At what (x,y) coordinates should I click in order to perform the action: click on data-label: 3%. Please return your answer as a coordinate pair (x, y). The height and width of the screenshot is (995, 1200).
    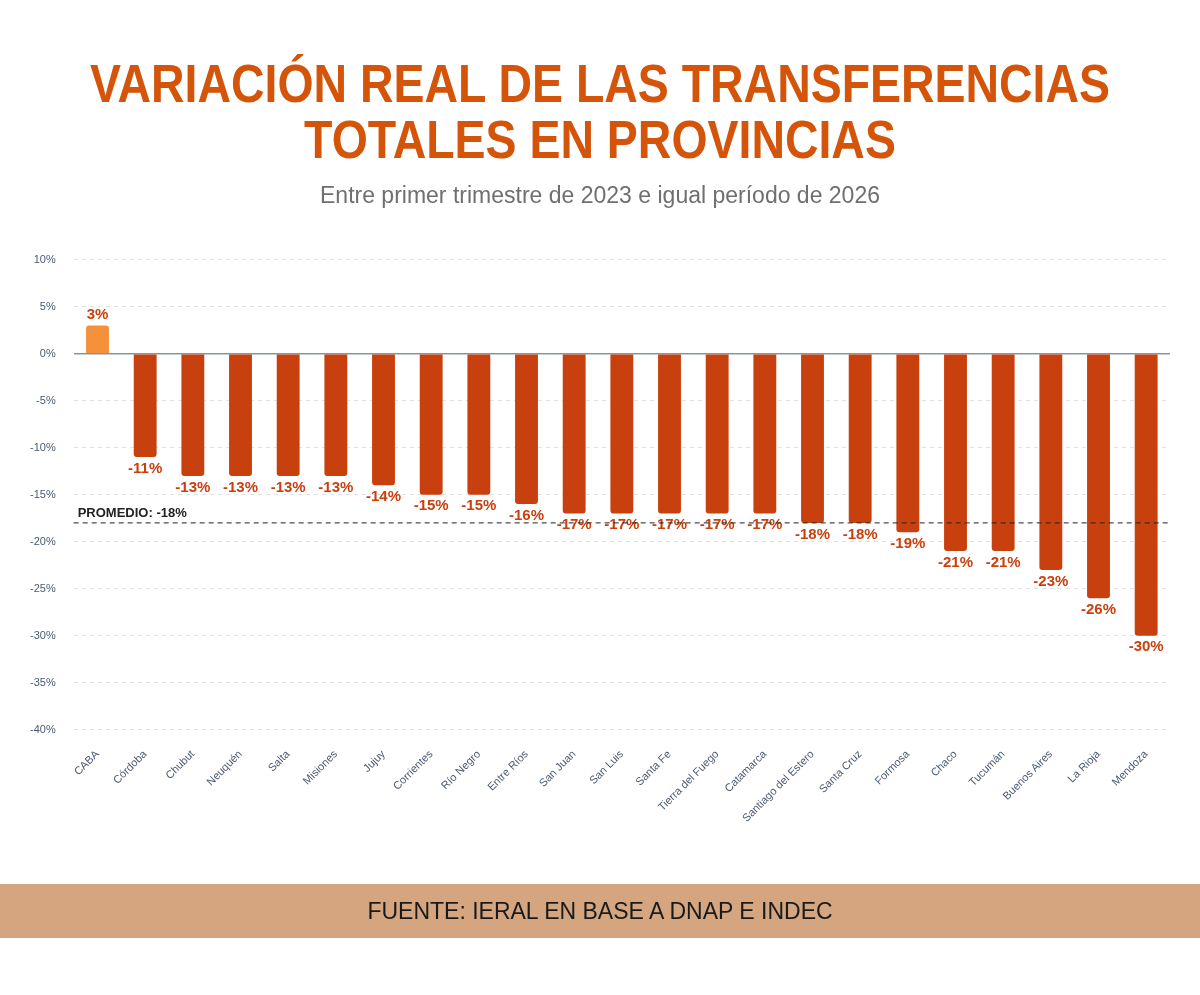
    Looking at the image, I should click on (97, 314).